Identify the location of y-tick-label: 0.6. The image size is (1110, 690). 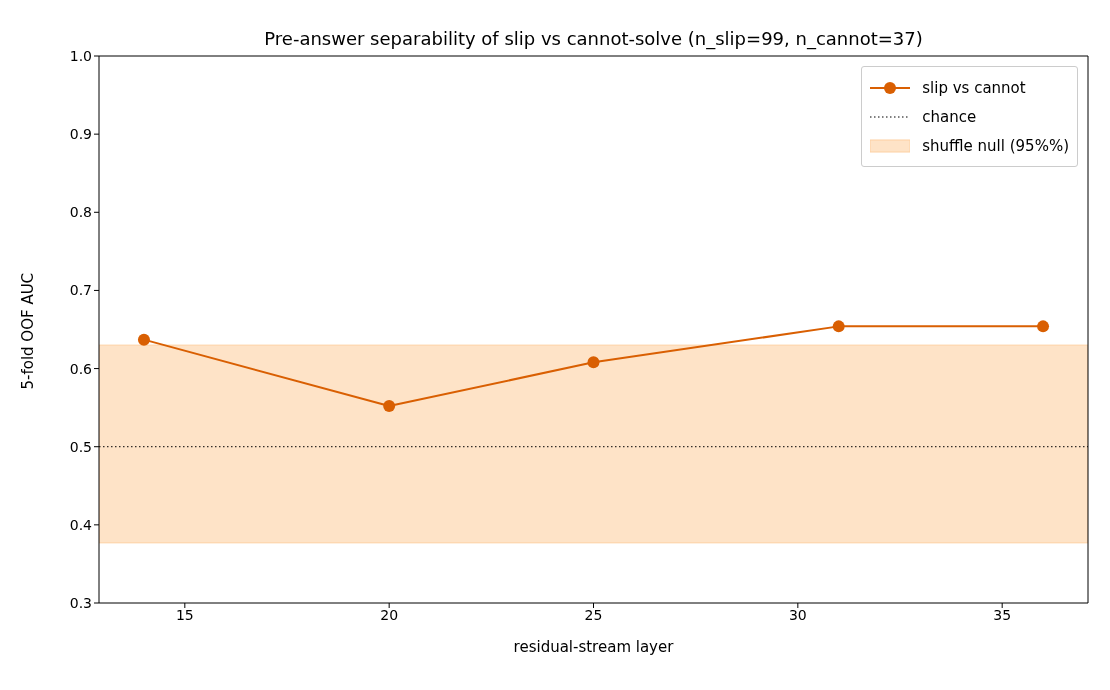
(81, 368).